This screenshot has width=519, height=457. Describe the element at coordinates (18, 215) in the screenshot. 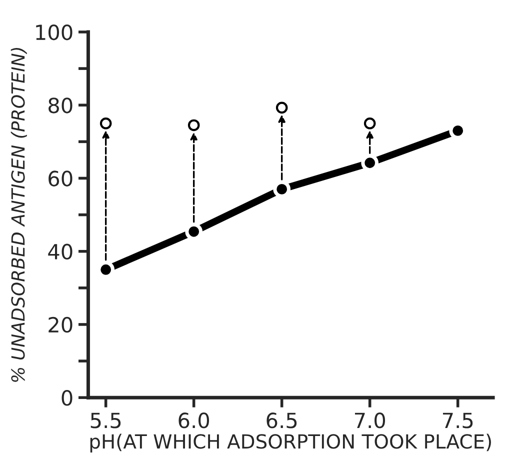

I see `y-axis-title: % UNADSORBED ANTIGEN (PROTEIN)` at that location.